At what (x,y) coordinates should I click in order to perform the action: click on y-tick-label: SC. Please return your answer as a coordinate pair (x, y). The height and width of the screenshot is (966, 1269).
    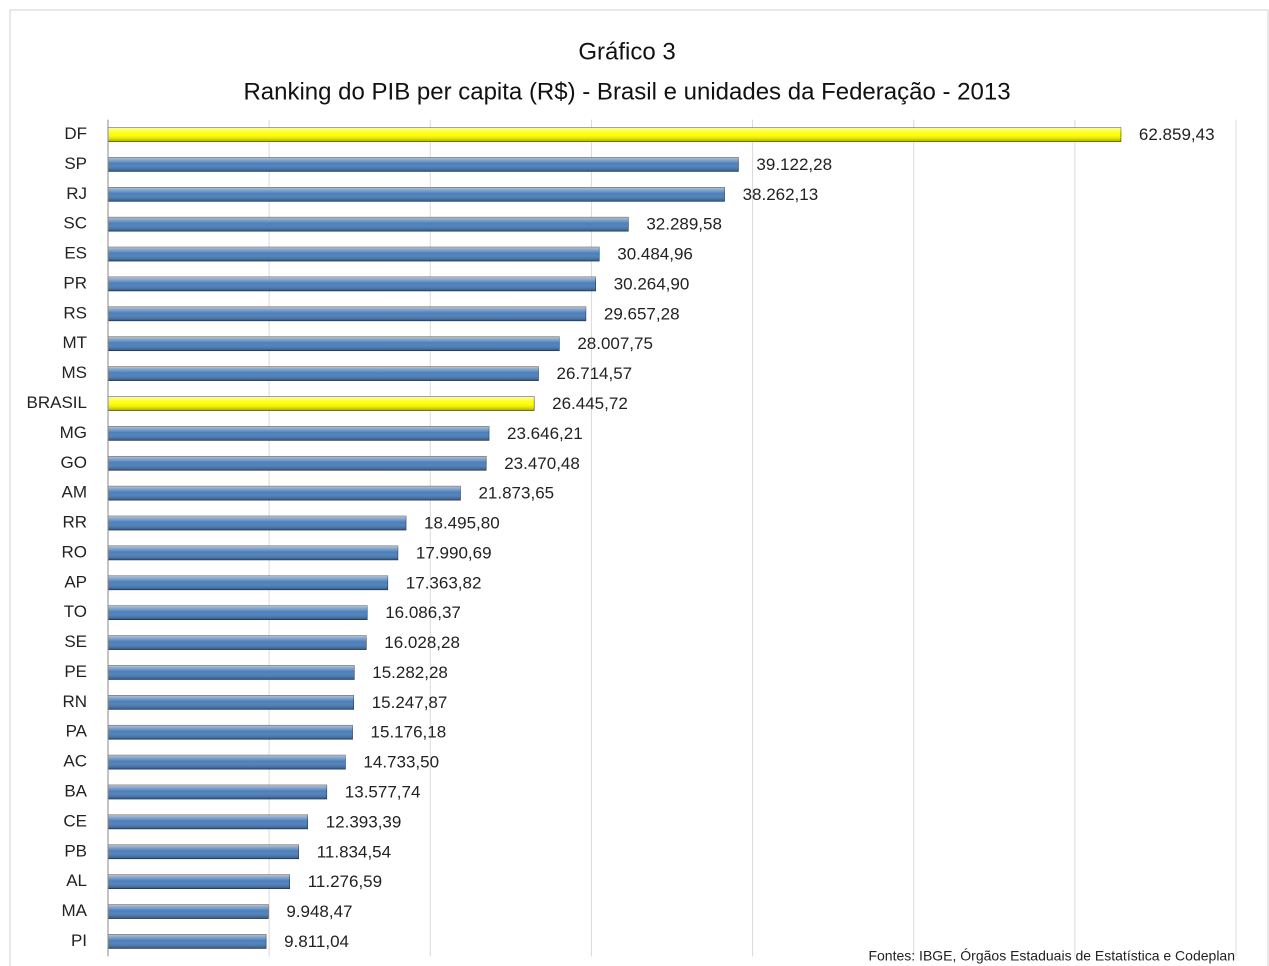
    Looking at the image, I should click on (75, 223).